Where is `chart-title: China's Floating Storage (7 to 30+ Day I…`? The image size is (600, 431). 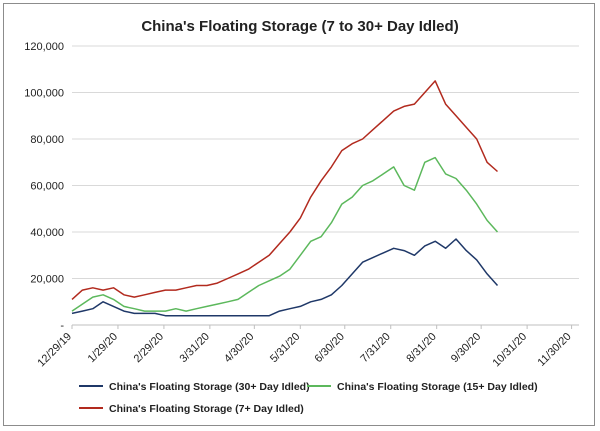 chart-title: China's Floating Storage (7 to 30+ Day I… is located at coordinates (299, 26).